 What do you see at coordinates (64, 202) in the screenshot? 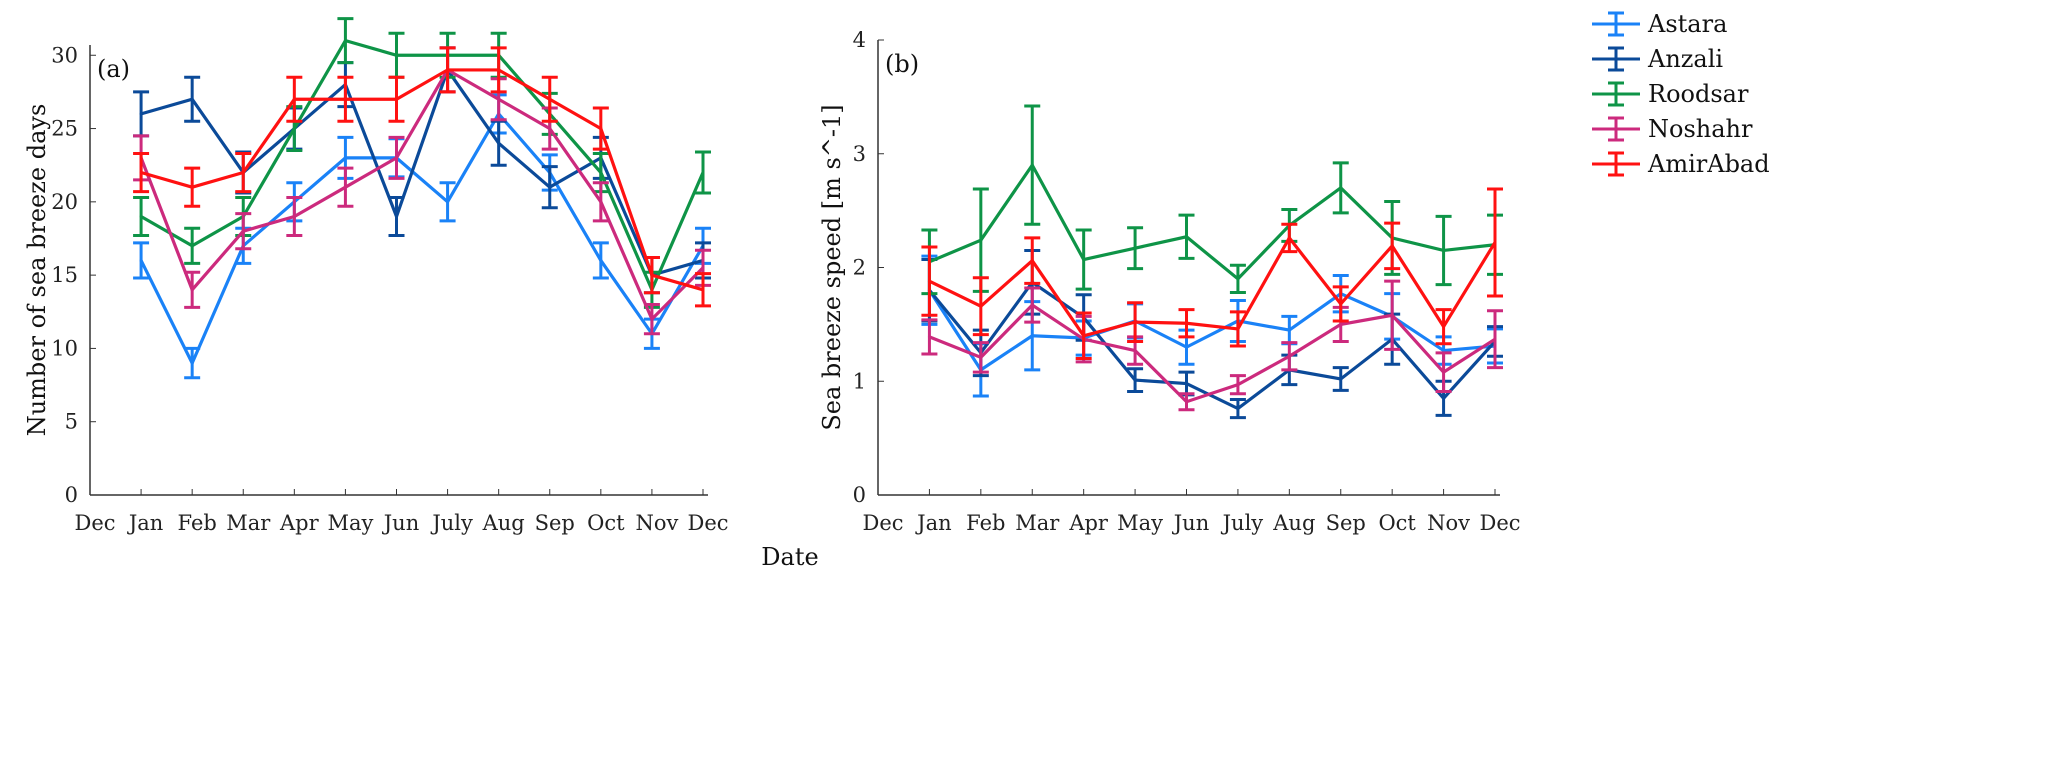
I see `y-tick-label: 20` at bounding box center [64, 202].